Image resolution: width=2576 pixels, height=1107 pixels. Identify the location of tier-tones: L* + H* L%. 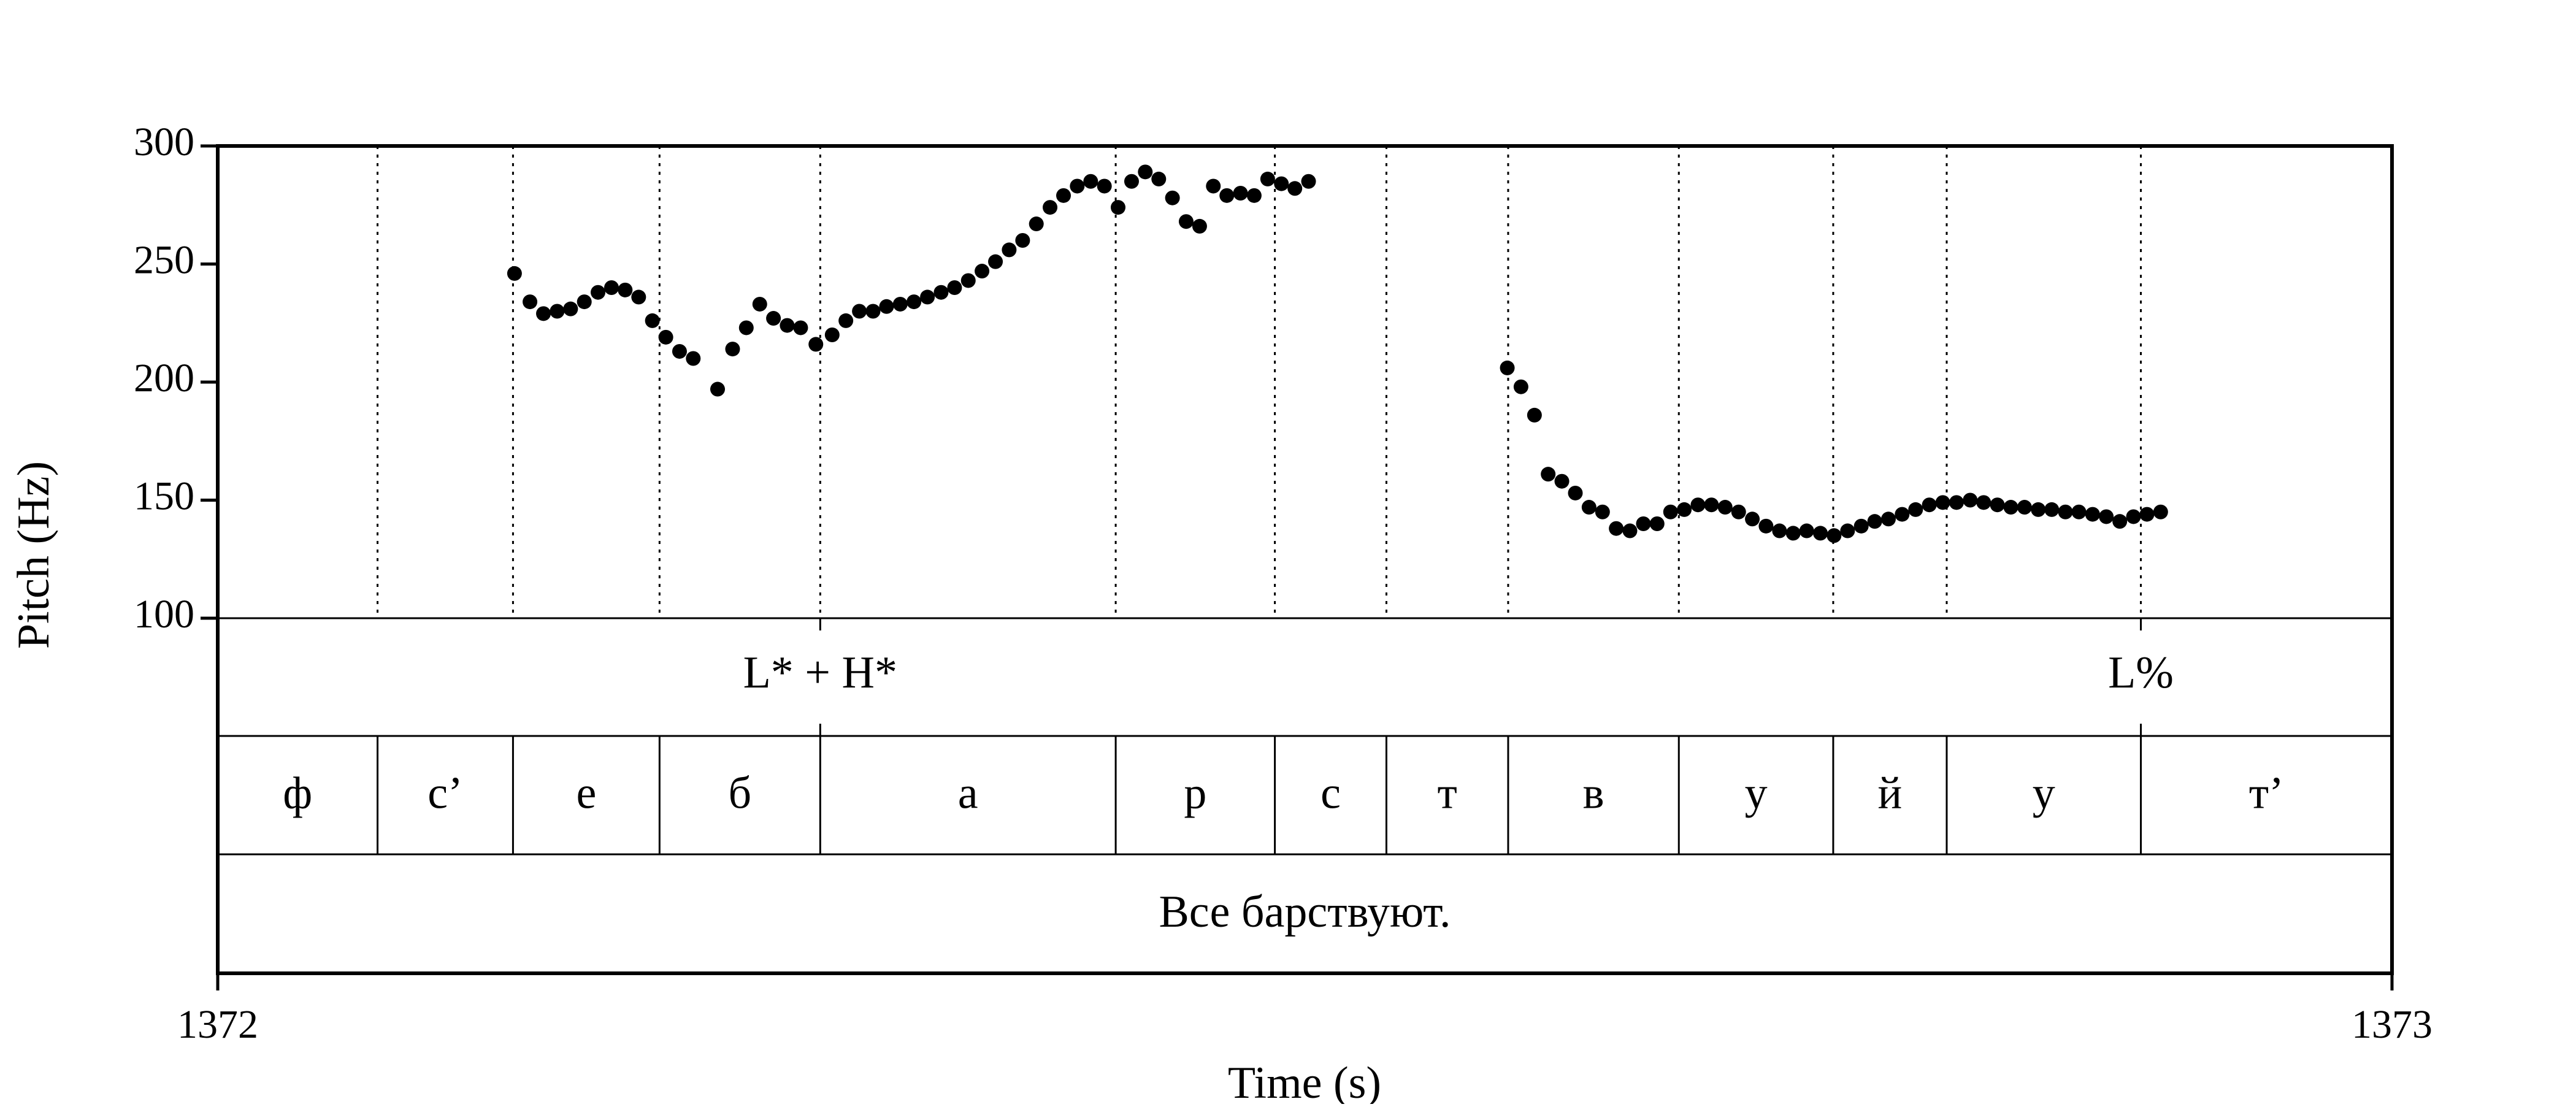
(1458, 677).